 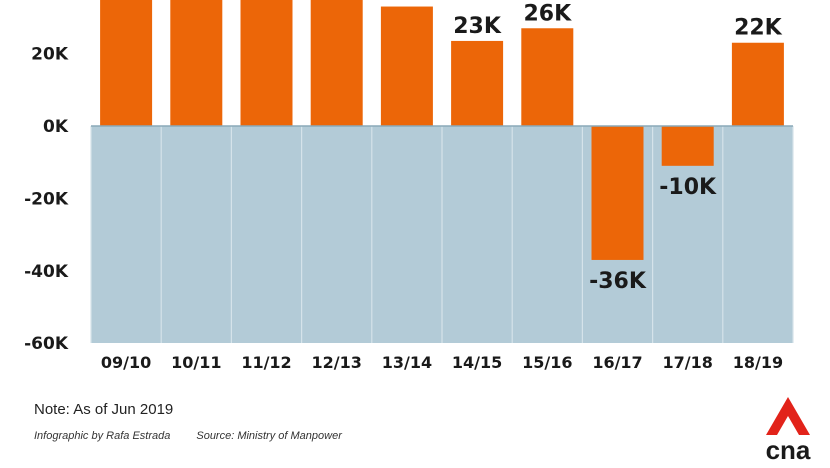 I want to click on y-tick-label: 0K, so click(x=56, y=127).